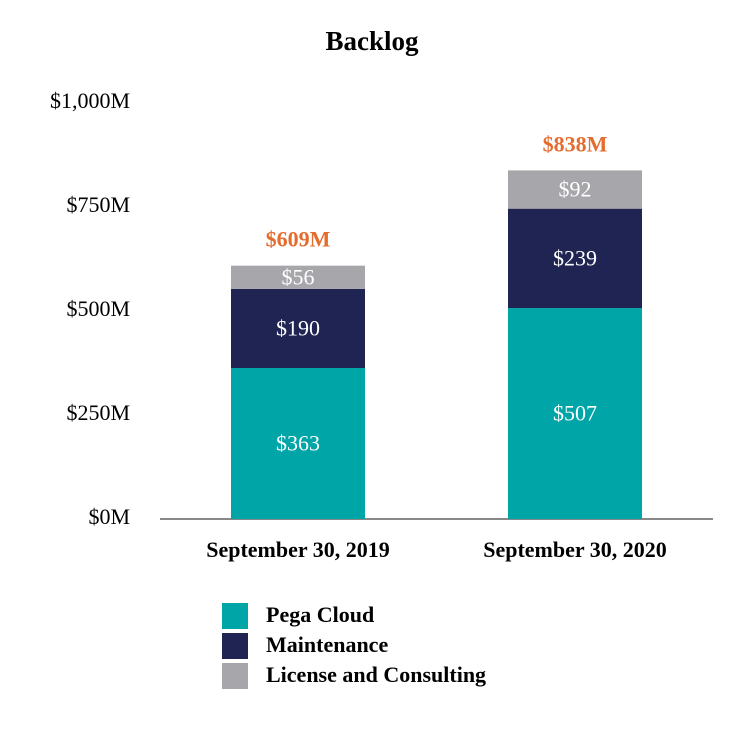 This screenshot has height=730, width=744. I want to click on value-label: $92, so click(575, 189).